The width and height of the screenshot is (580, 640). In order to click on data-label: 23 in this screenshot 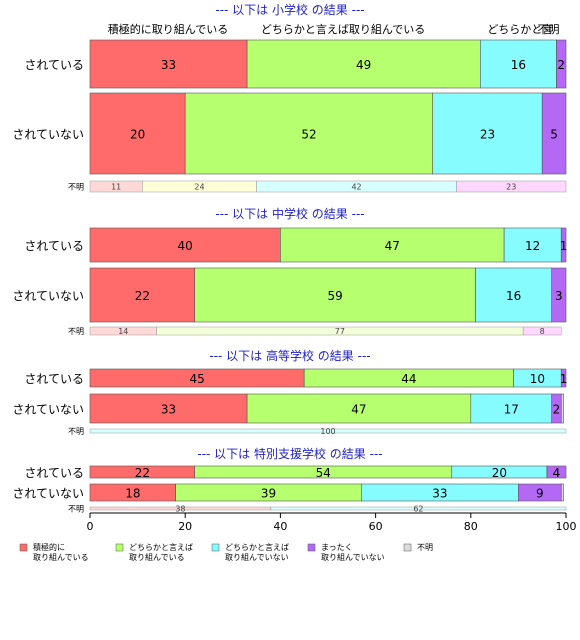, I will do `click(487, 135)`.